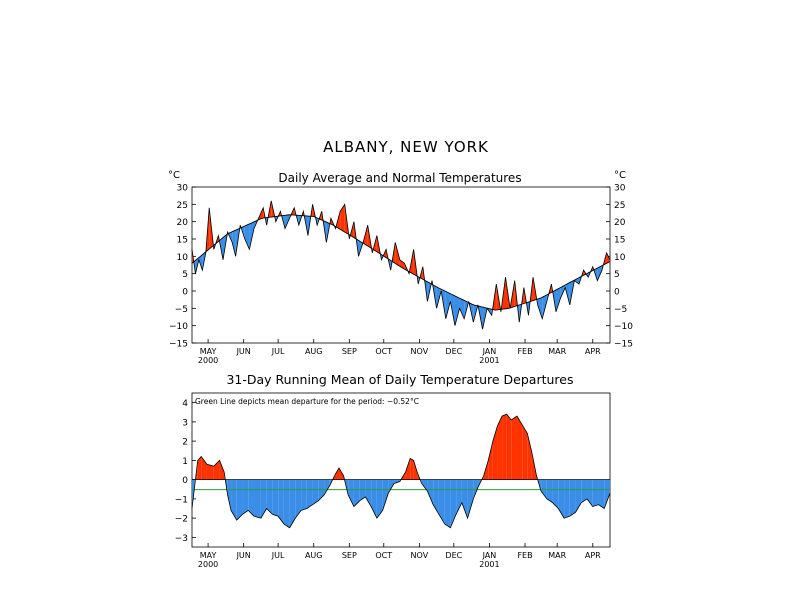 Image resolution: width=792 pixels, height=612 pixels. Describe the element at coordinates (524, 555) in the screenshot. I see `x-tick-label: FEB` at that location.